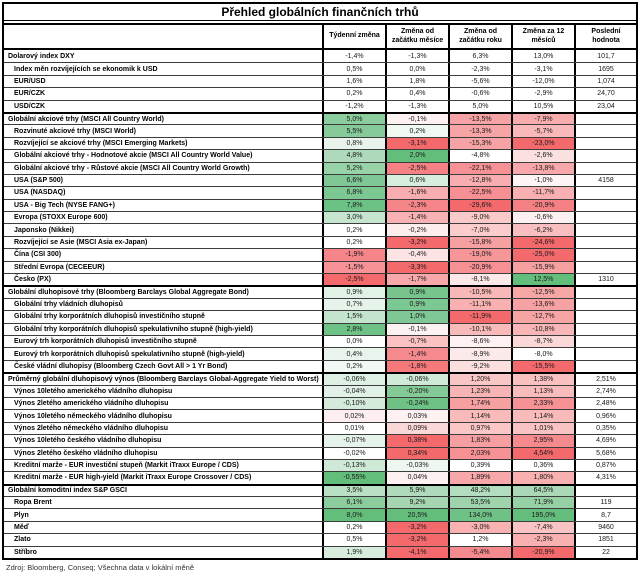  What do you see at coordinates (542, 94) in the screenshot?
I see `change-cell-12-months: -2,9%` at bounding box center [542, 94].